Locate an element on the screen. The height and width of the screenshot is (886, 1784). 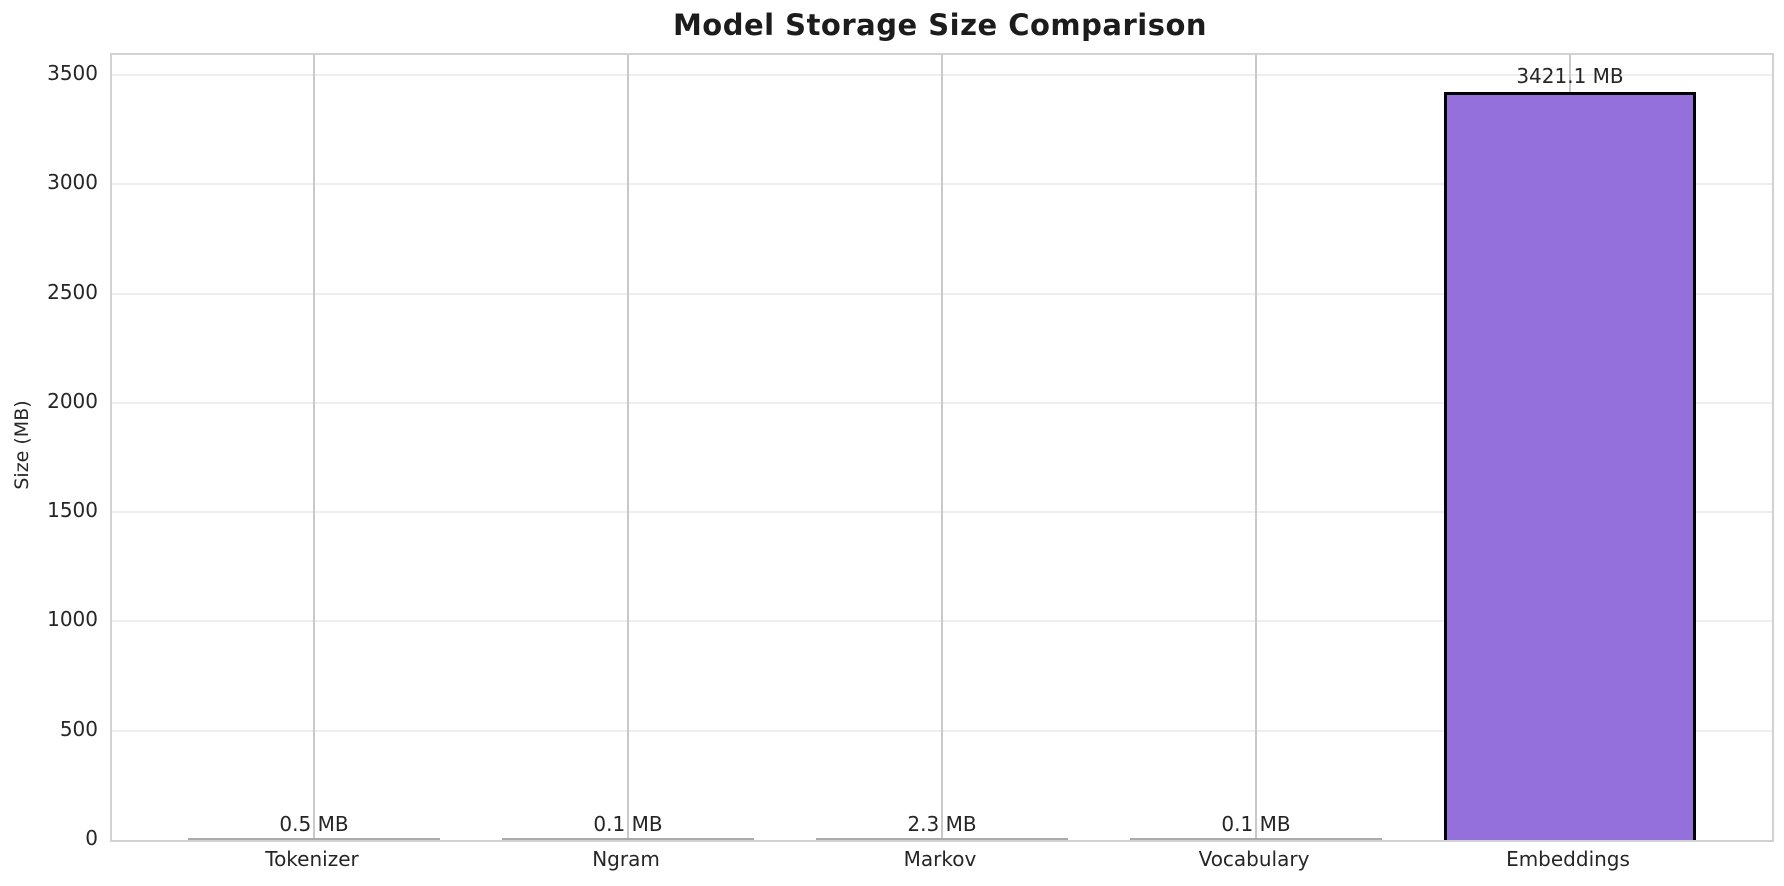
bar-value-label-embeddings: 3421.1 MB is located at coordinates (1570, 76).